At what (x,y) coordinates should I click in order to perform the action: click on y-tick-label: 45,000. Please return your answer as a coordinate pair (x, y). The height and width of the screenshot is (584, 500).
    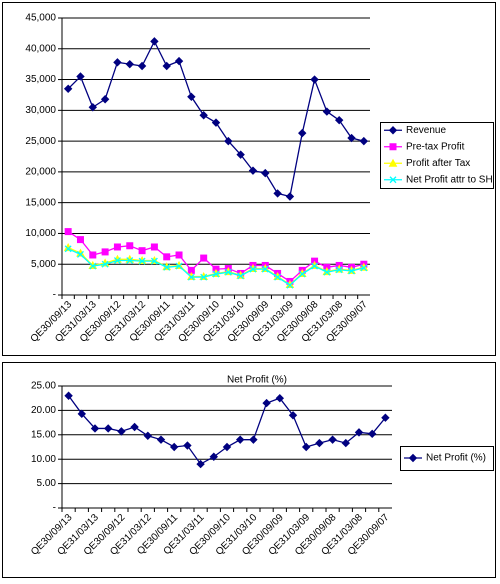
    Looking at the image, I should click on (40, 18).